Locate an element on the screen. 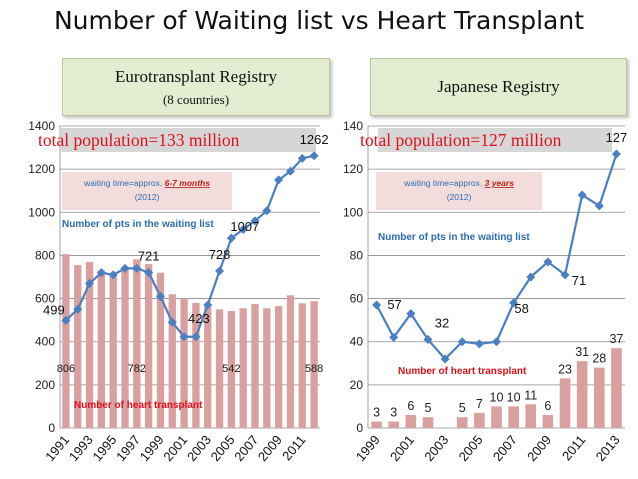 The width and height of the screenshot is (638, 479). japan-waiting-time-prefix: waiting time=approx. is located at coordinates (444, 183).